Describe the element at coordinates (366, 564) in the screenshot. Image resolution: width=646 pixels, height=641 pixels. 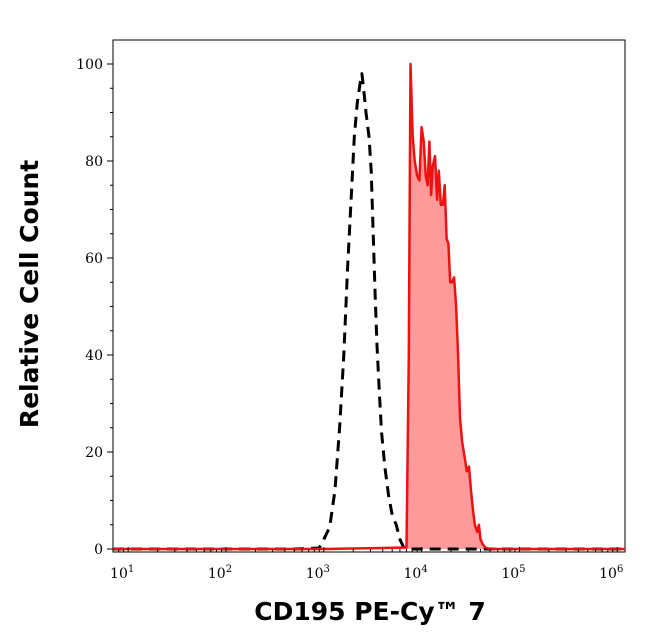
I see `x-axis: 10¹ 10² 10³ 10⁴ 10⁵ 10⁶` at that location.